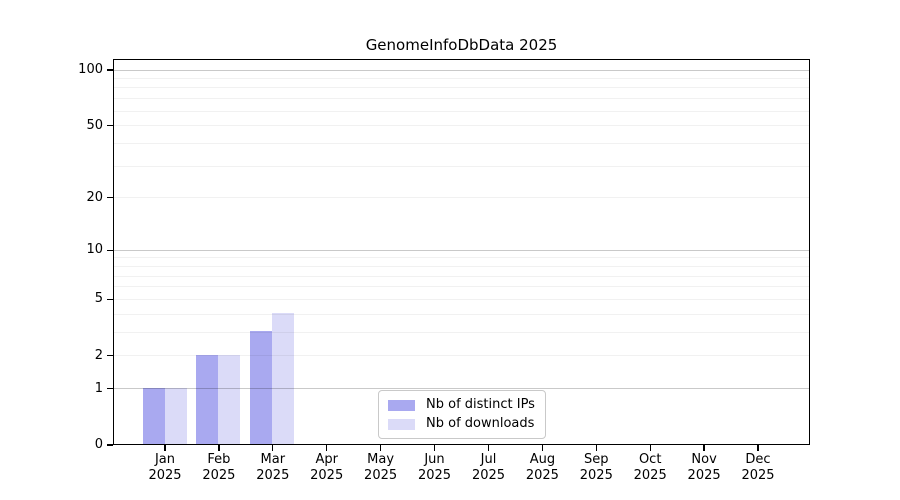  Describe the element at coordinates (90, 69) in the screenshot. I see `y-tick-label-100: 100` at that location.